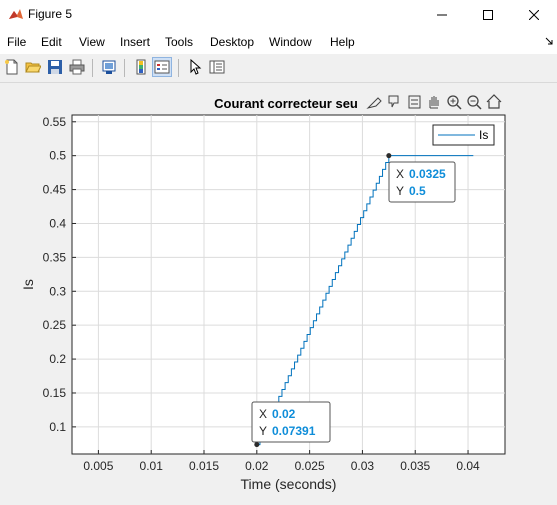 The height and width of the screenshot is (505, 557). What do you see at coordinates (55, 257) in the screenshot?
I see `y-tick-label: 0.35` at bounding box center [55, 257].